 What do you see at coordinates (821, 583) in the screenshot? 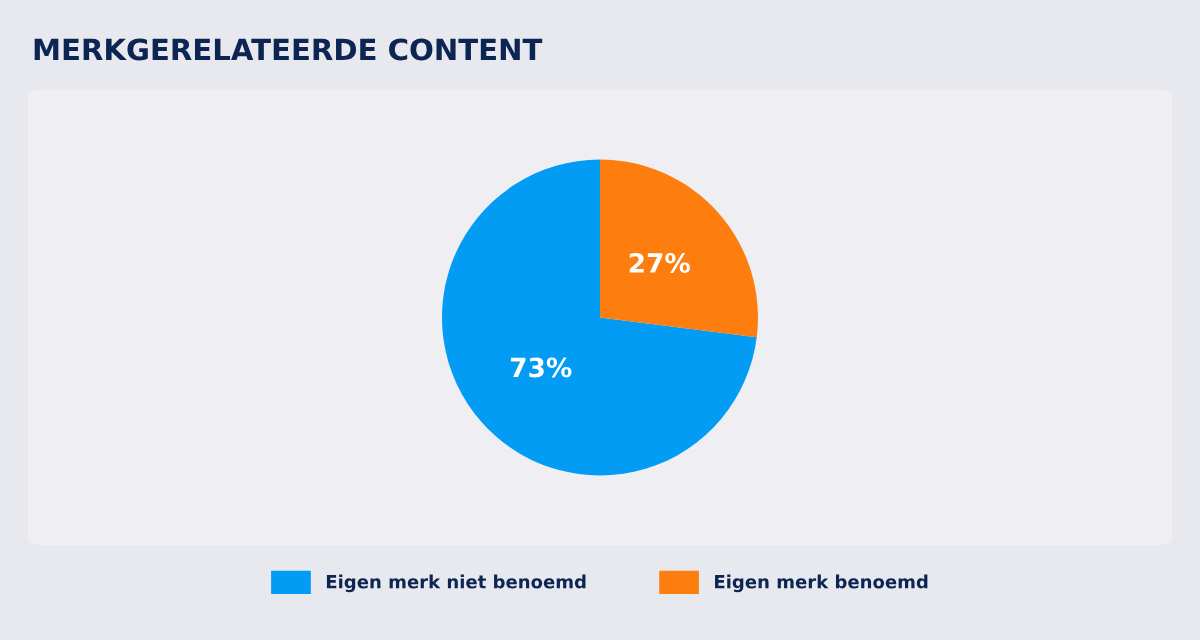
I see `legend-label: Eigen merk benoemd` at bounding box center [821, 583].